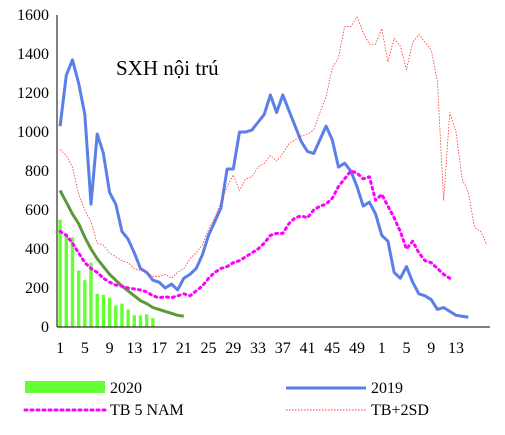 The image size is (505, 435). I want to click on x-tick-label: 41, so click(308, 348).